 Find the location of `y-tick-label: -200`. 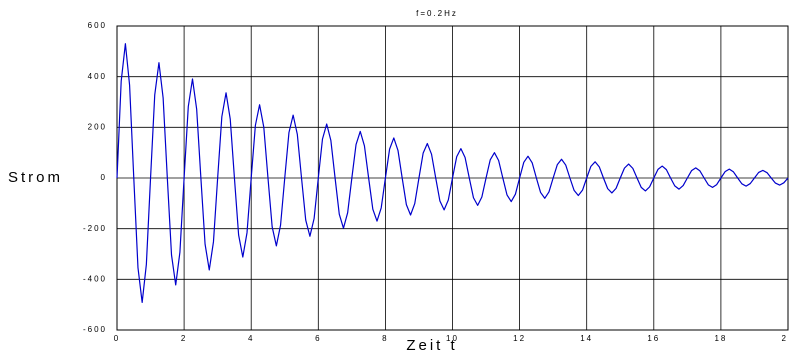

y-tick-label: -200 is located at coordinates (95, 228).